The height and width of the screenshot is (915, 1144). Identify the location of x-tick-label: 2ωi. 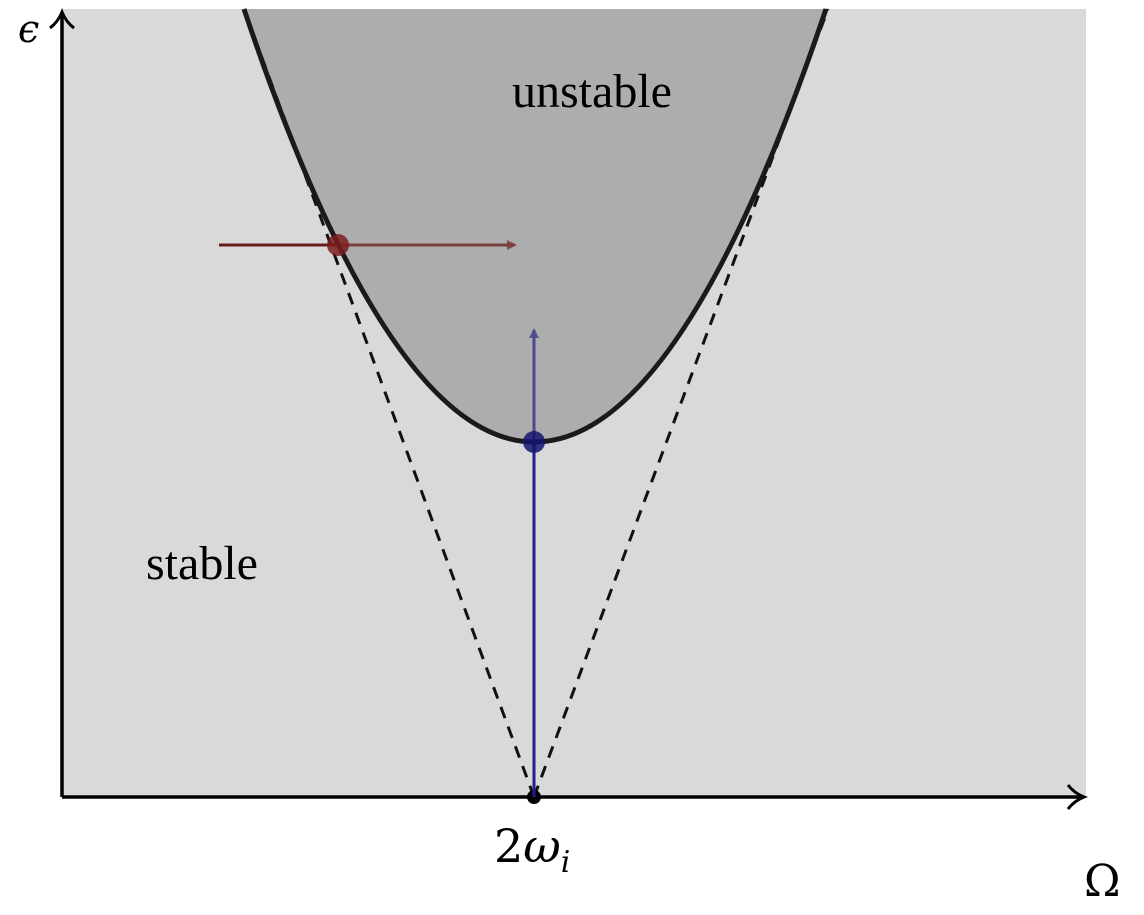
(532, 849).